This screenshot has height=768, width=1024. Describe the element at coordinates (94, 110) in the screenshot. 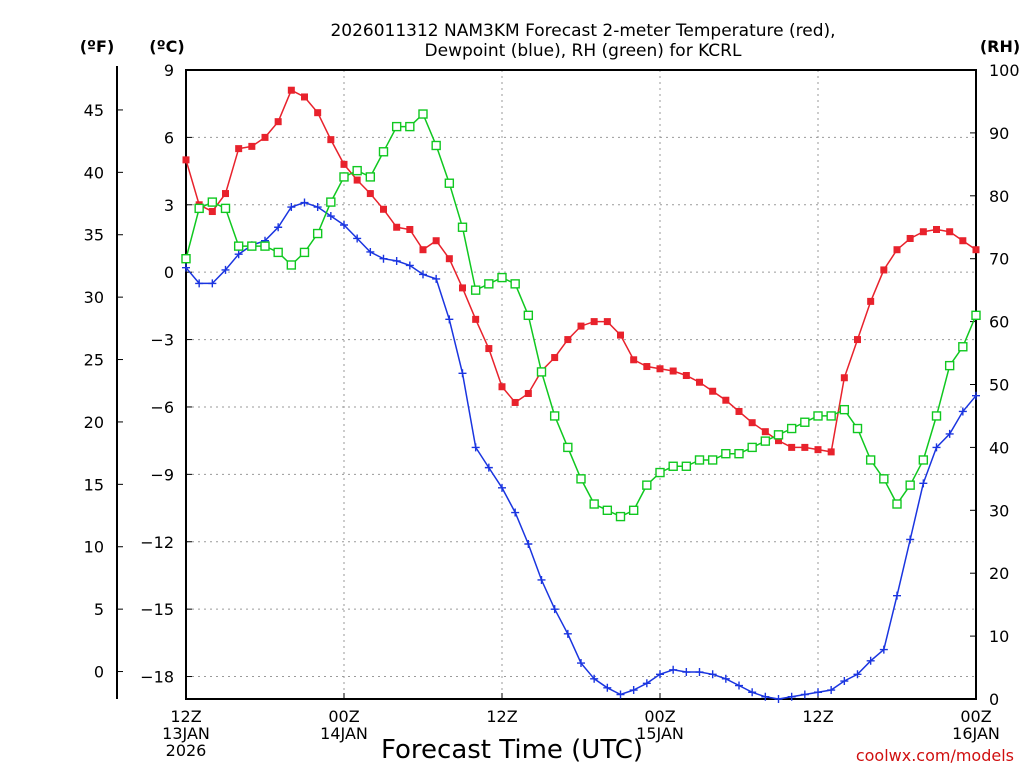

I see `fahrenheit-tick-label: 45` at that location.